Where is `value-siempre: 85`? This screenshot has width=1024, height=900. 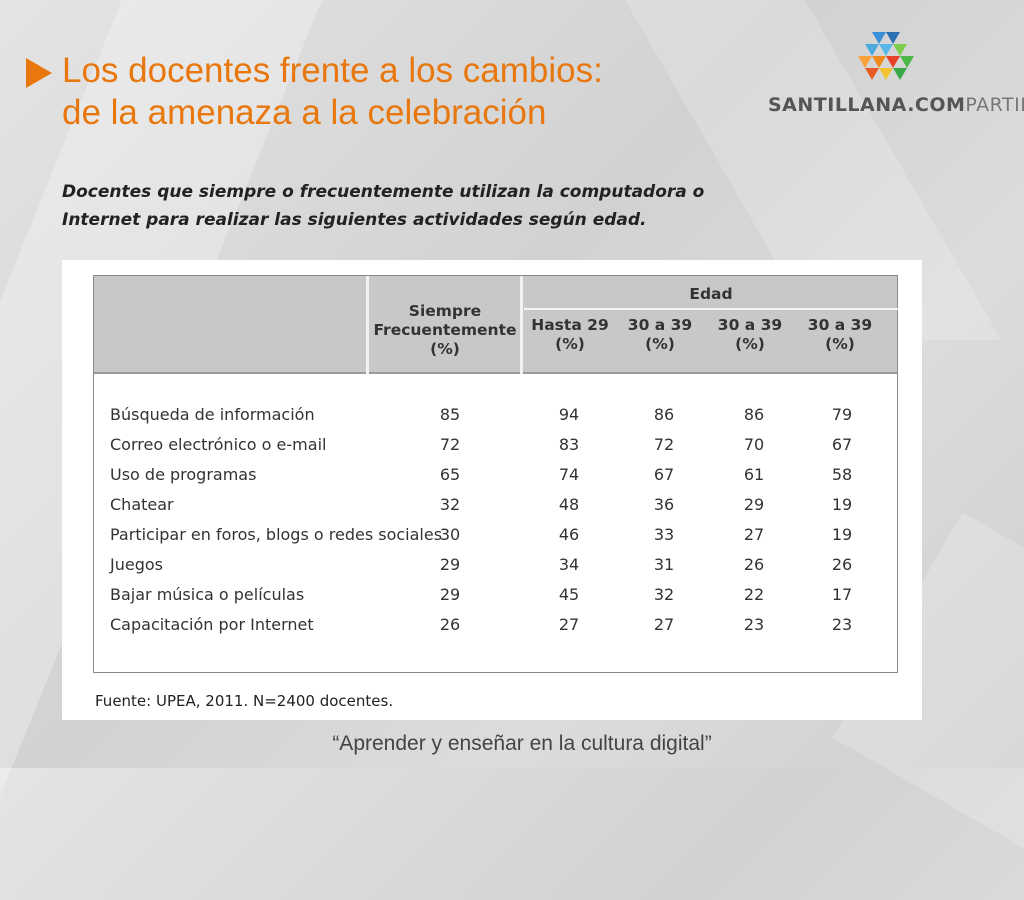
value-siempre: 85 is located at coordinates (450, 414).